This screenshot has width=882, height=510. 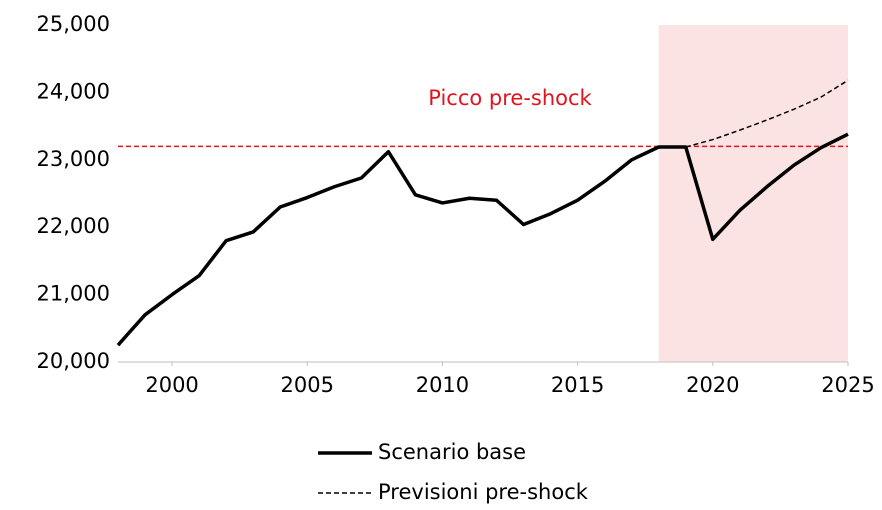 I want to click on y-tick-label: 25,000, so click(x=73, y=24).